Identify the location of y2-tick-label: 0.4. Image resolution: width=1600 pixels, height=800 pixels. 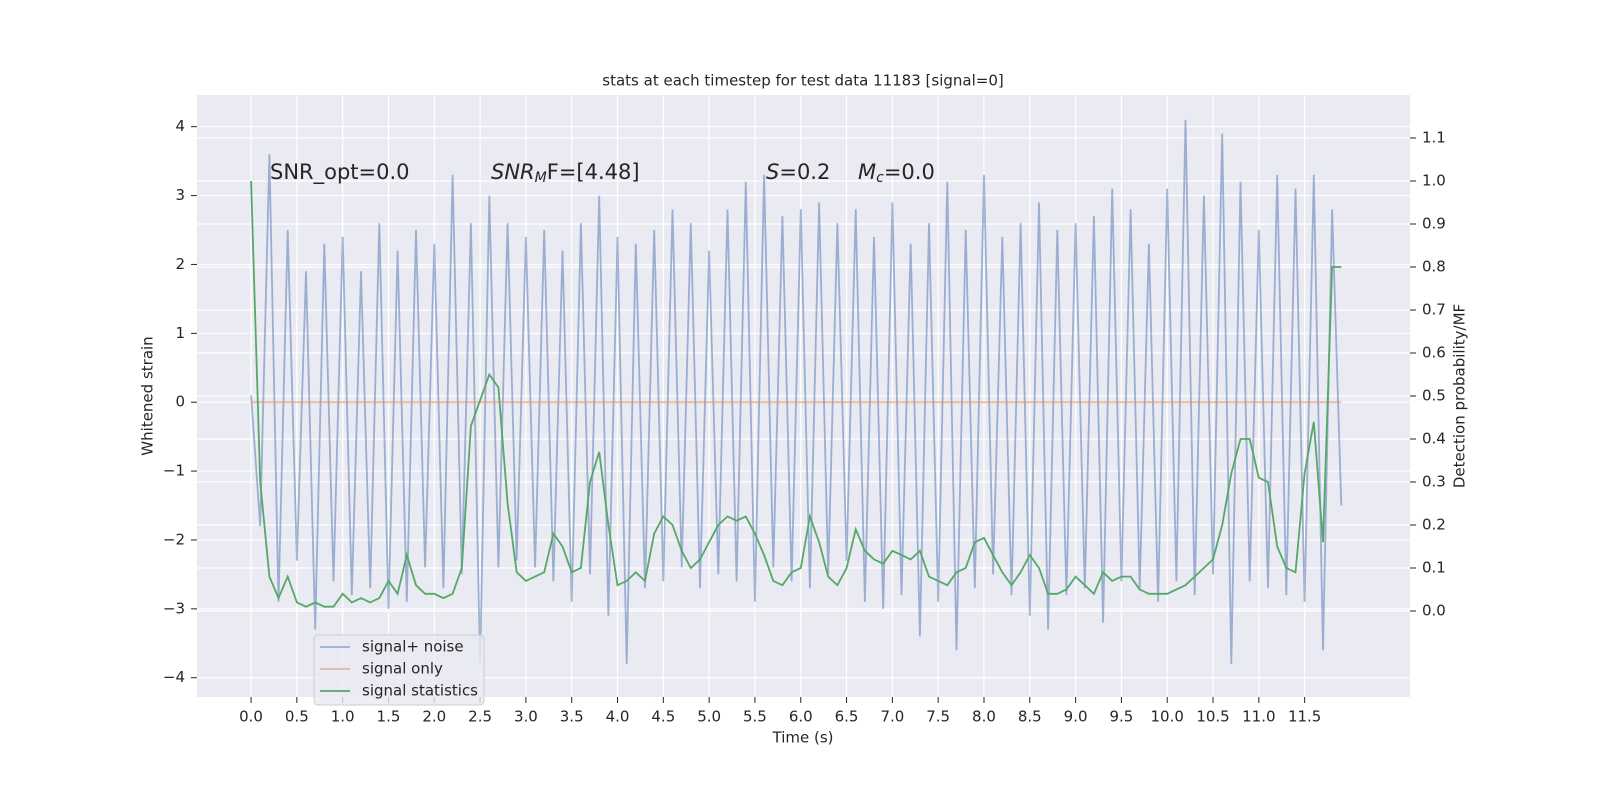
(1434, 439).